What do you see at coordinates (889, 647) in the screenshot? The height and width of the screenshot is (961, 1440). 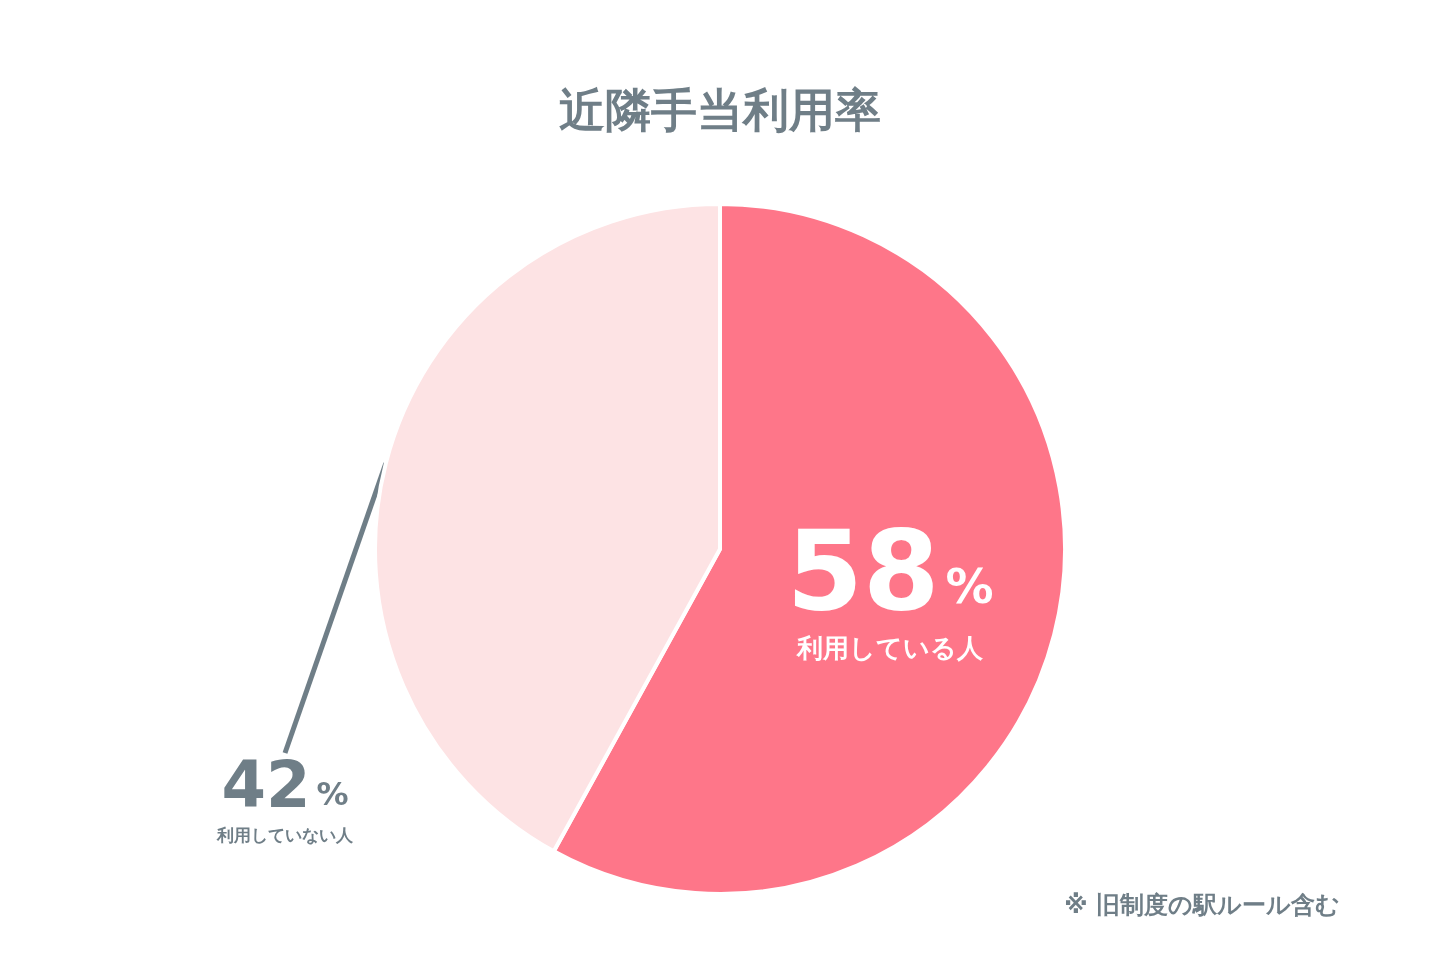 I see `slice-label: 利用している人` at bounding box center [889, 647].